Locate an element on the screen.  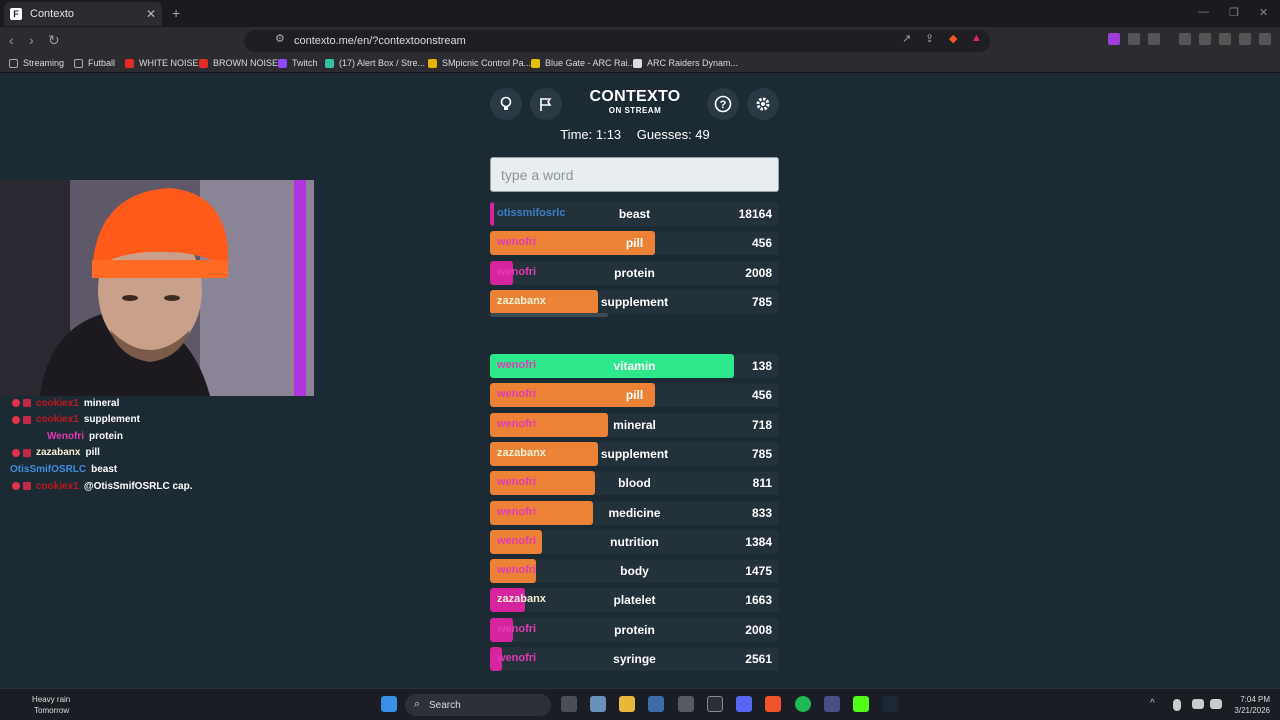
spotify-icon is located at coordinates (803, 704).